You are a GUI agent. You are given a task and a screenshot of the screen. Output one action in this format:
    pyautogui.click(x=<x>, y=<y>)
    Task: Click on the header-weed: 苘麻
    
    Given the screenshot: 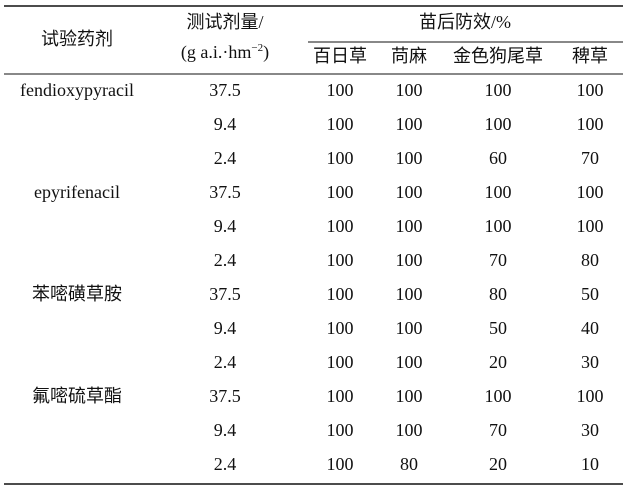 What is the action you would take?
    pyautogui.click(x=409, y=56)
    